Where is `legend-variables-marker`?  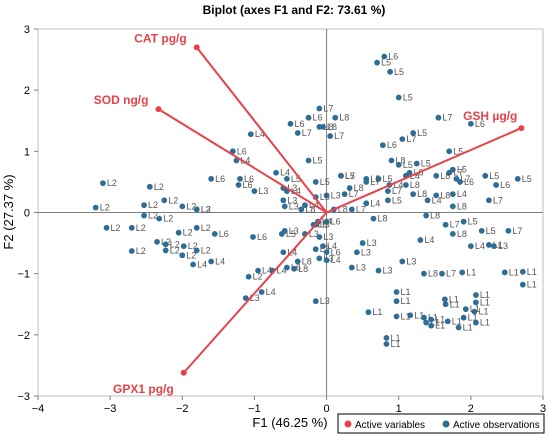
legend-variables-marker is located at coordinates (348, 424).